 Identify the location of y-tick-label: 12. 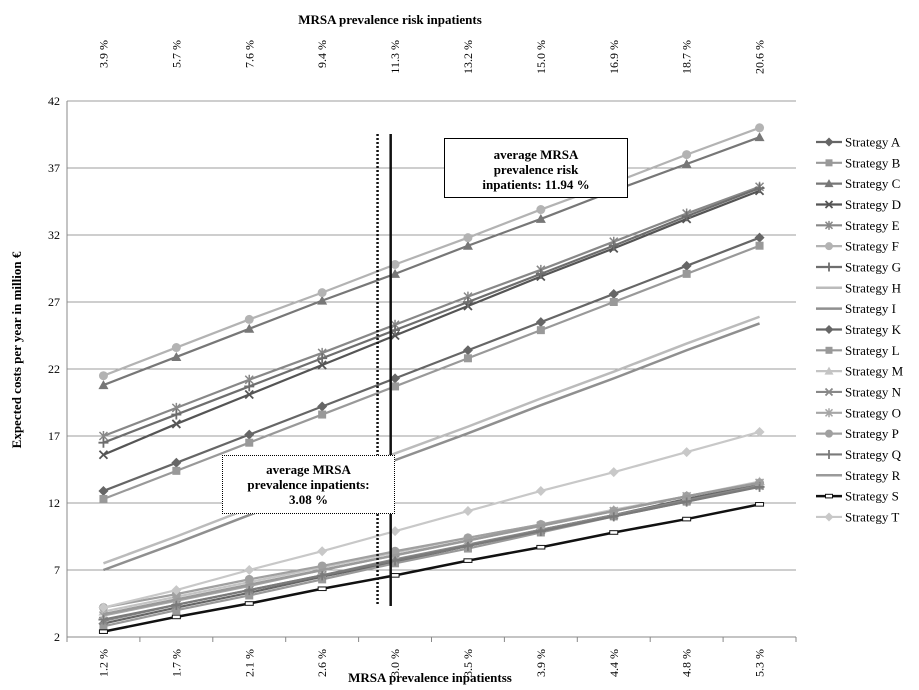
(54, 503).